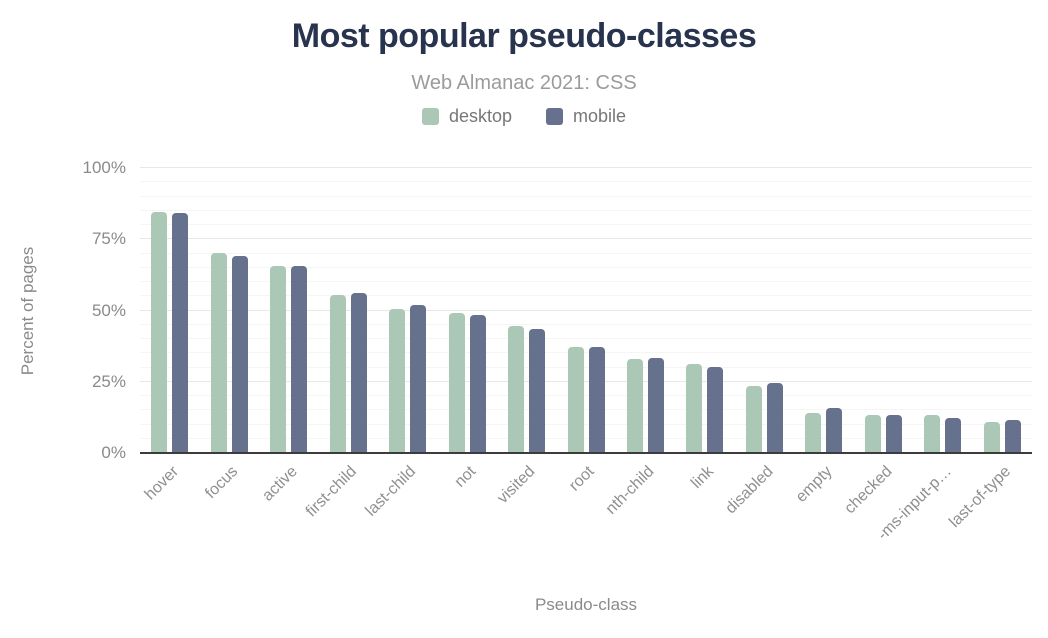 The height and width of the screenshot is (638, 1048). I want to click on bar-group-visited, so click(526, 310).